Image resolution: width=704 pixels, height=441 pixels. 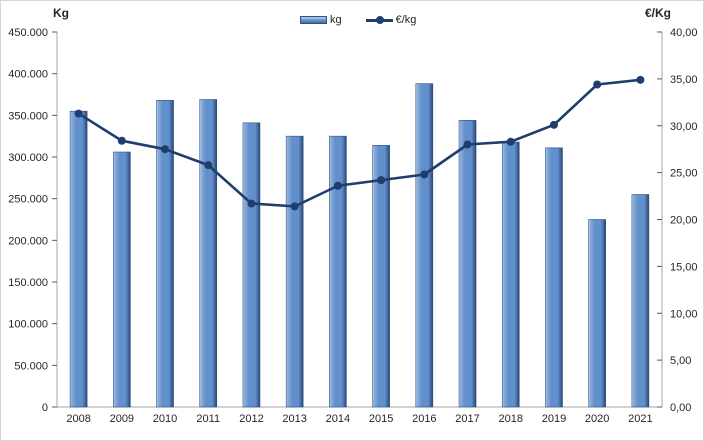 I want to click on legend-item-kg: kg, so click(x=321, y=20).